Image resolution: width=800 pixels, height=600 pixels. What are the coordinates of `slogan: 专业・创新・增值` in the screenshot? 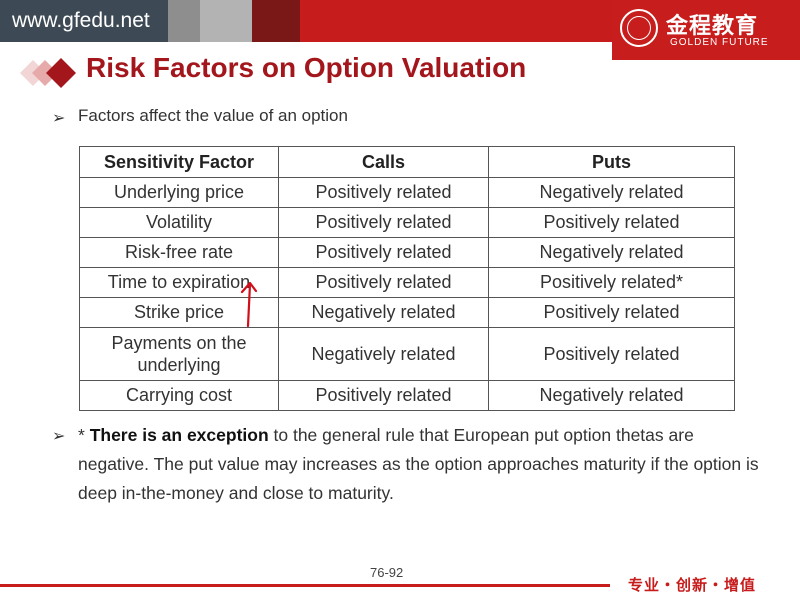 It's located at (692, 585).